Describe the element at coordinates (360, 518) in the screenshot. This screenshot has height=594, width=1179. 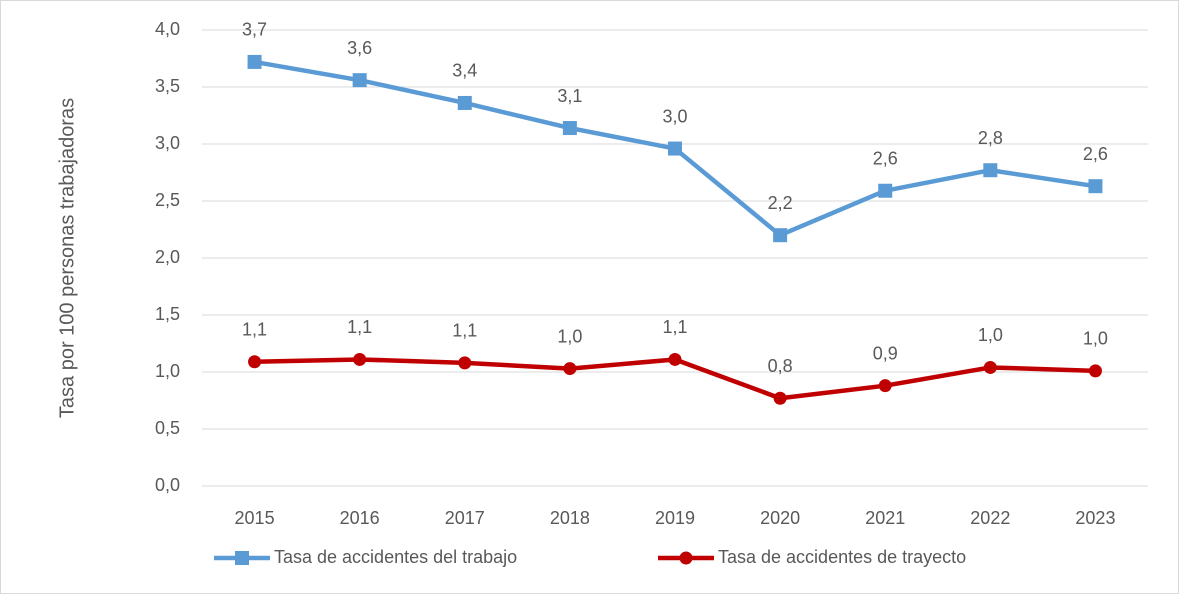
I see `x-tick-label: 2016` at that location.